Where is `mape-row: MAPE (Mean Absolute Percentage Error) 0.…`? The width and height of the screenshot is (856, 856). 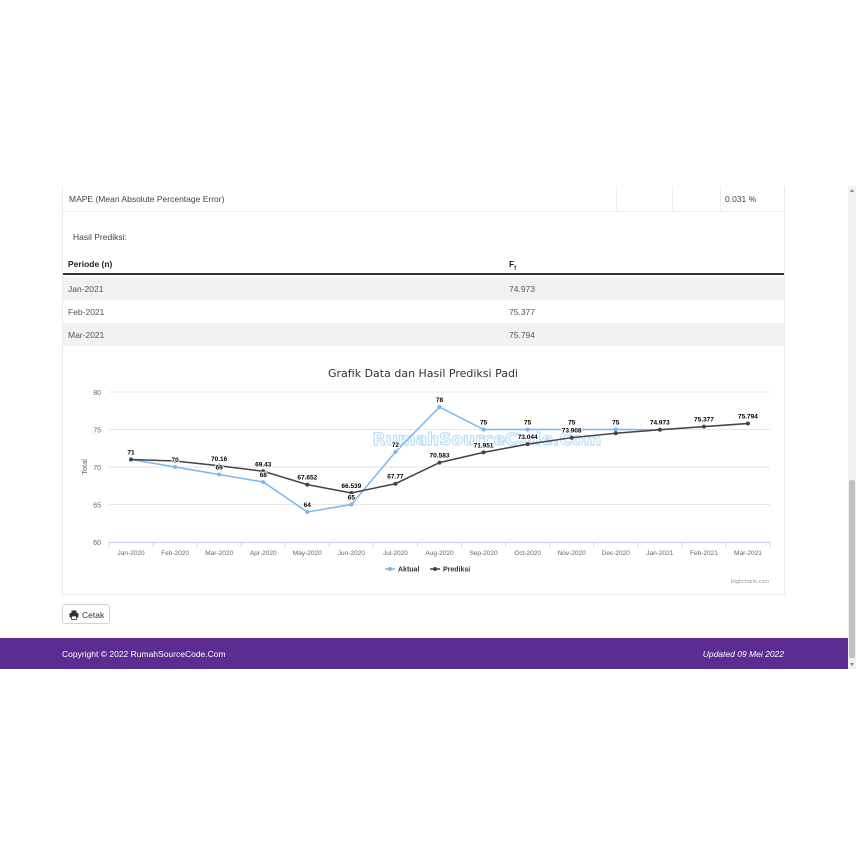
mape-row: MAPE (Mean Absolute Percentage Error) 0.… is located at coordinates (423, 199).